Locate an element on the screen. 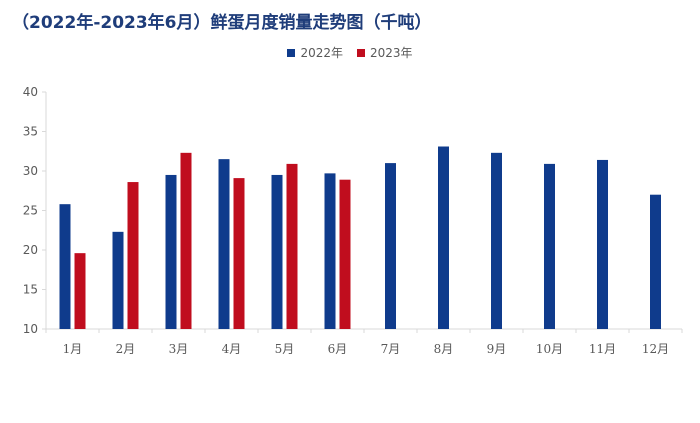  legend-item-2023: 2023年 is located at coordinates (385, 52).